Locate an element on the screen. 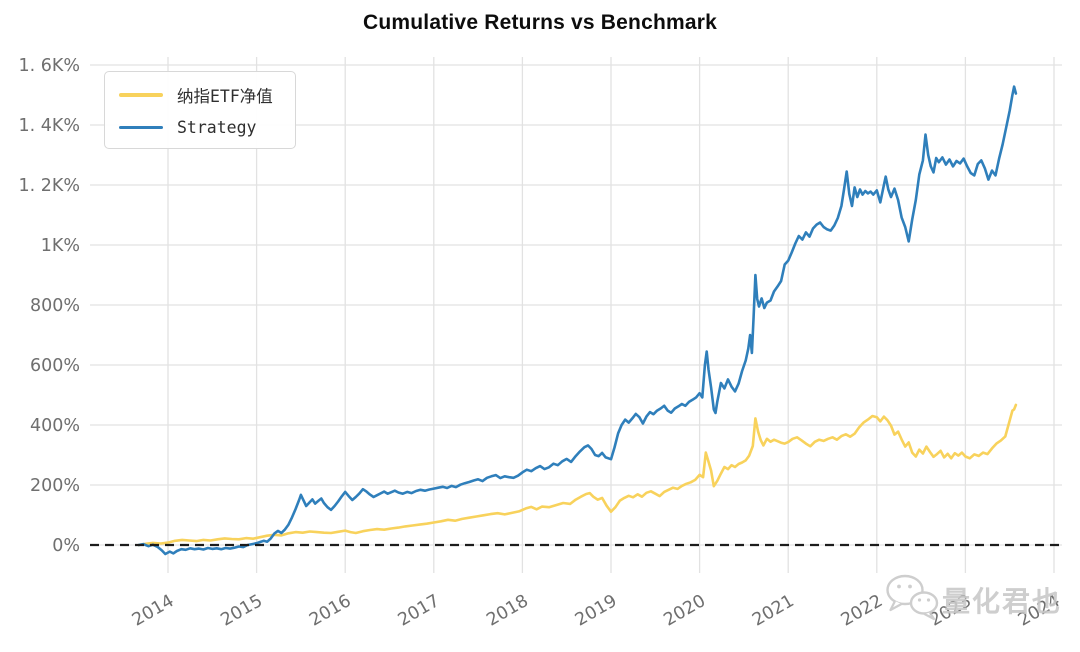 This screenshot has width=1080, height=652. svg-text: 2017 is located at coordinates (419, 611).